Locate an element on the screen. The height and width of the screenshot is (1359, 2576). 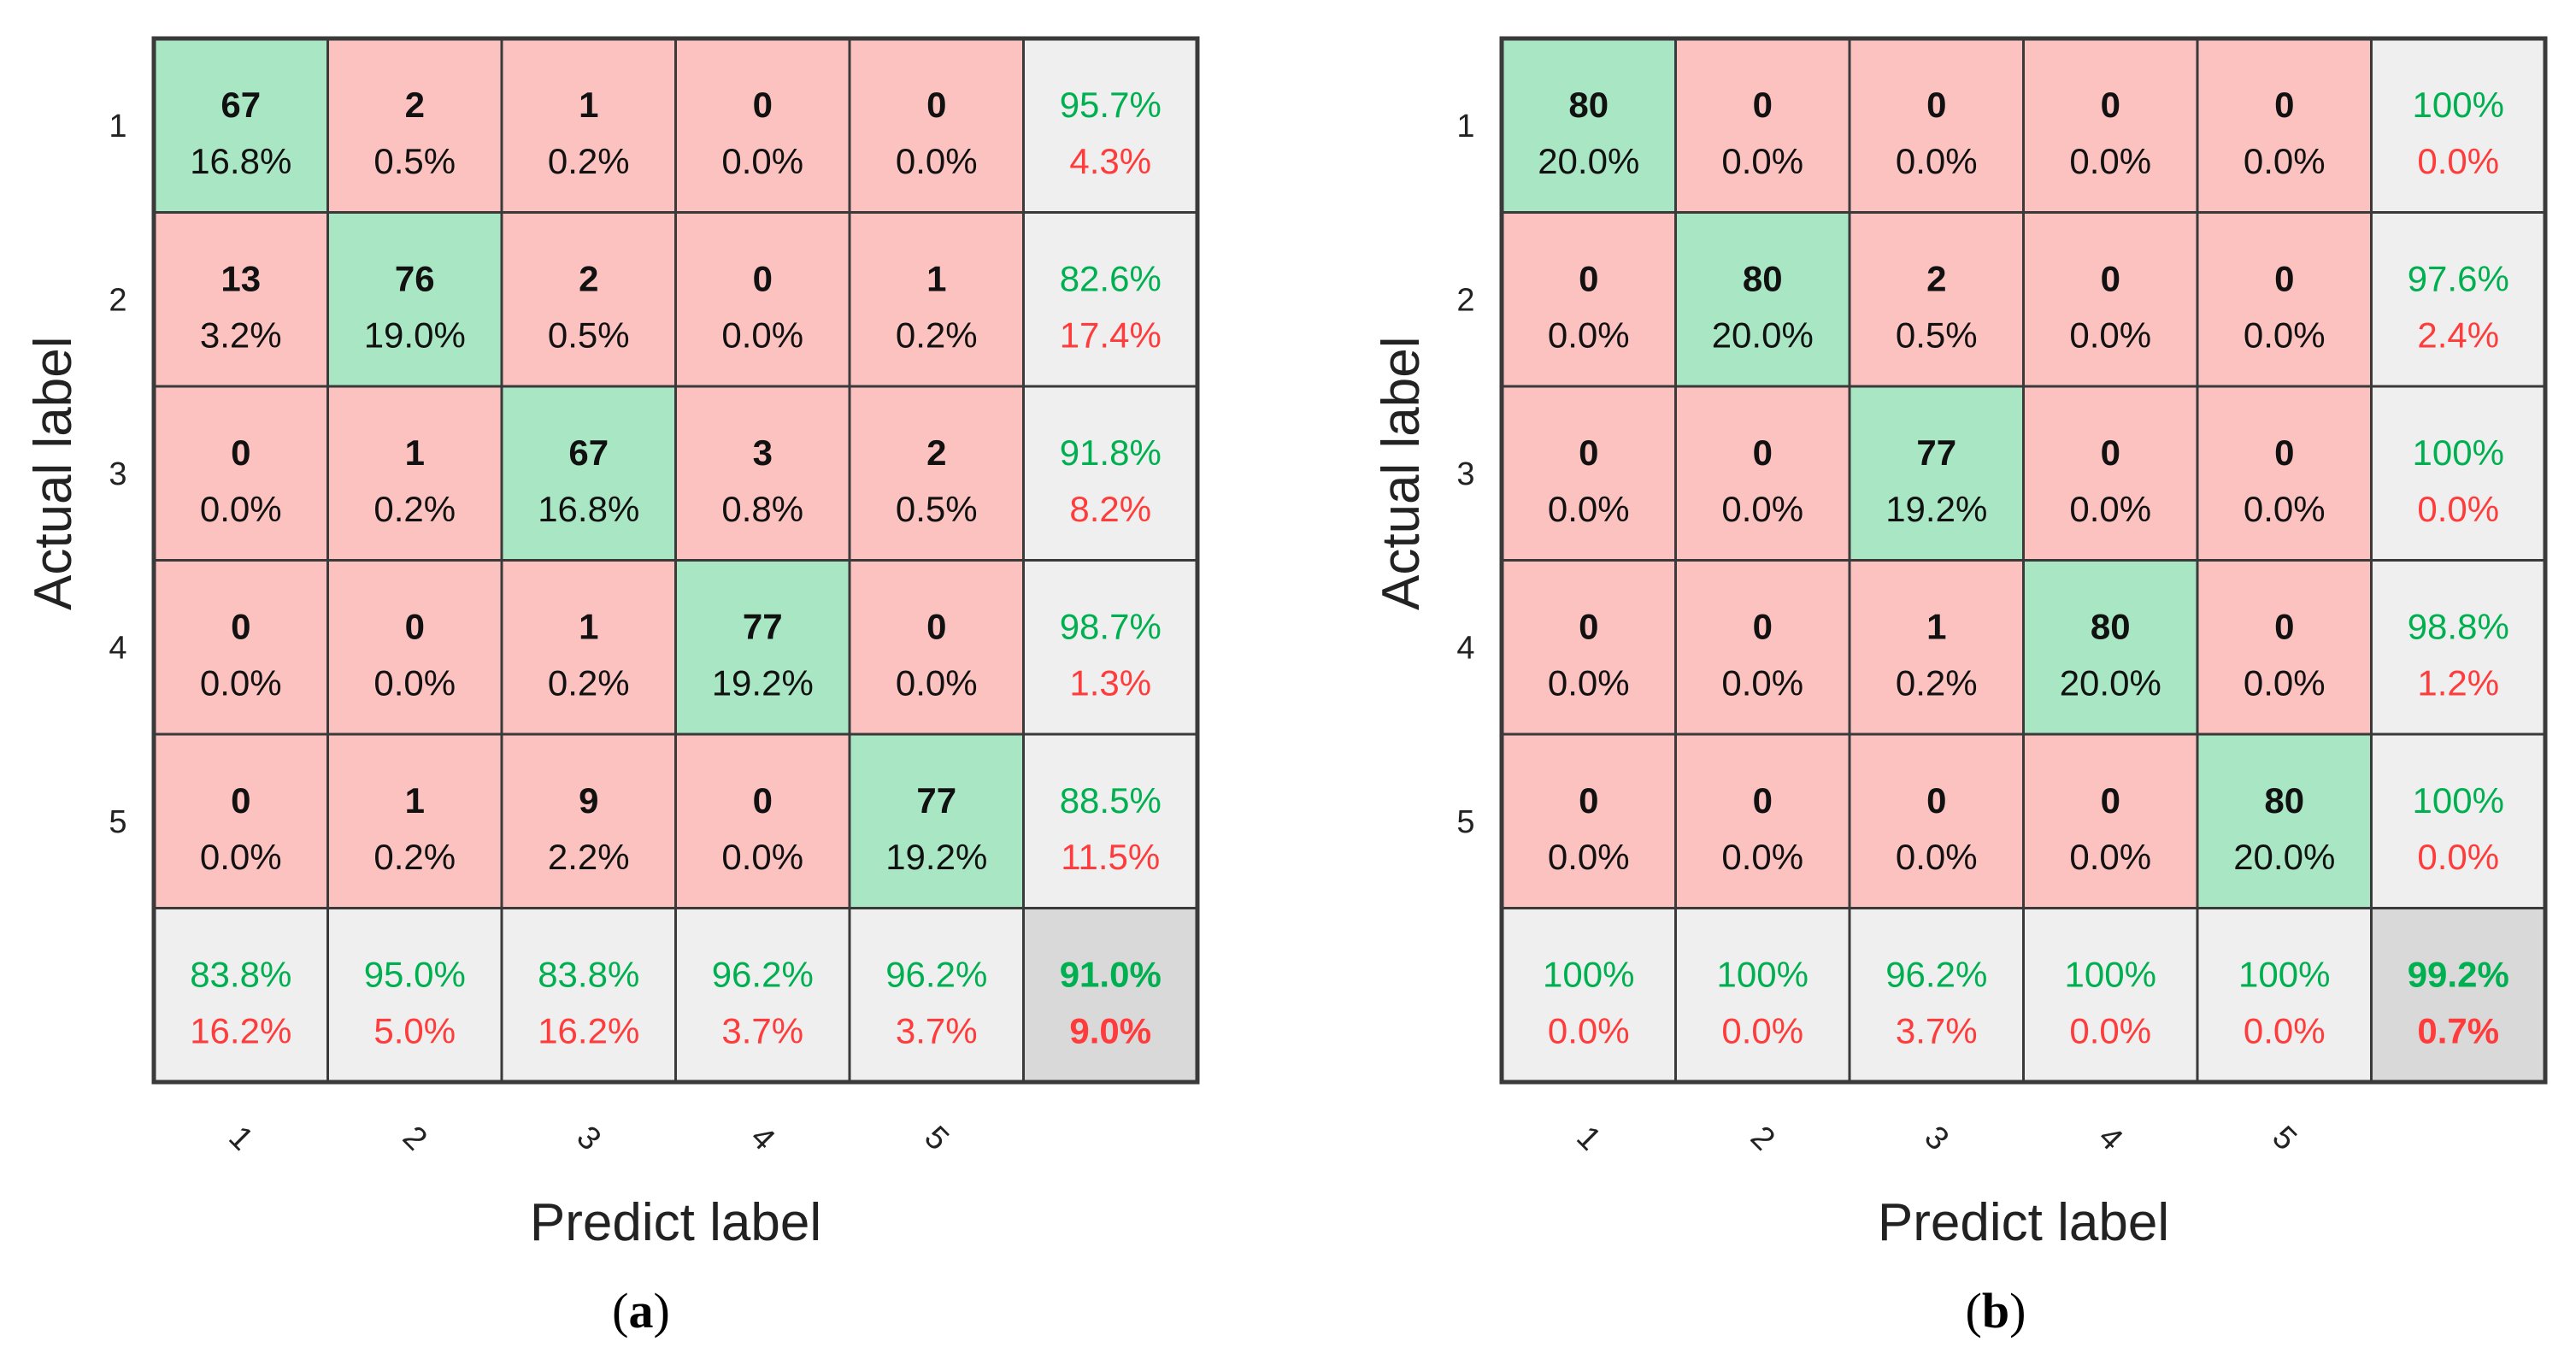
row-summary-cell is located at coordinates (2458, 299).